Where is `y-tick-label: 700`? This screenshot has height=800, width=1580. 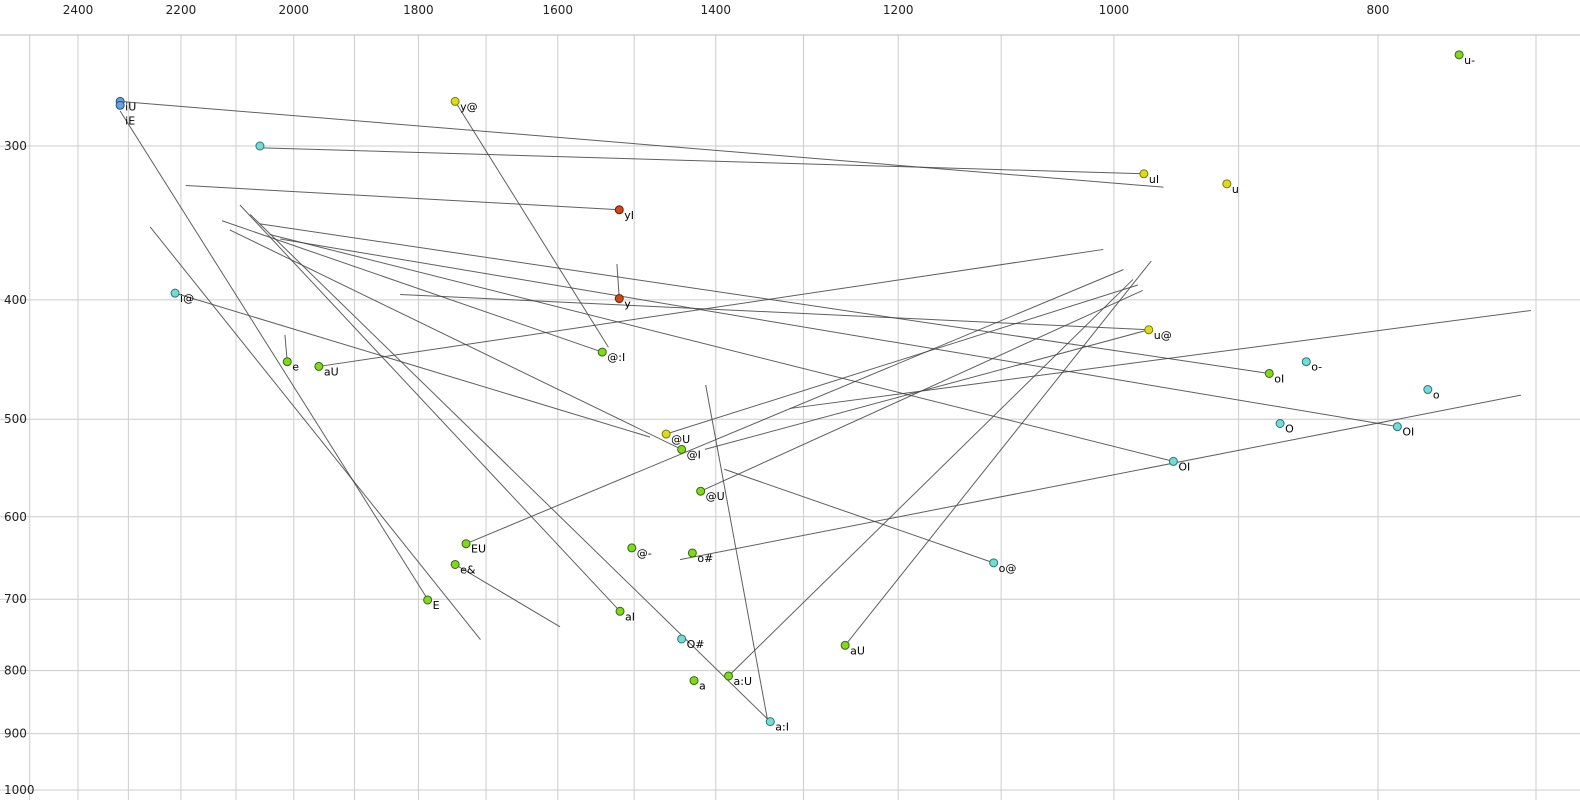
y-tick-label: 700 is located at coordinates (15, 599).